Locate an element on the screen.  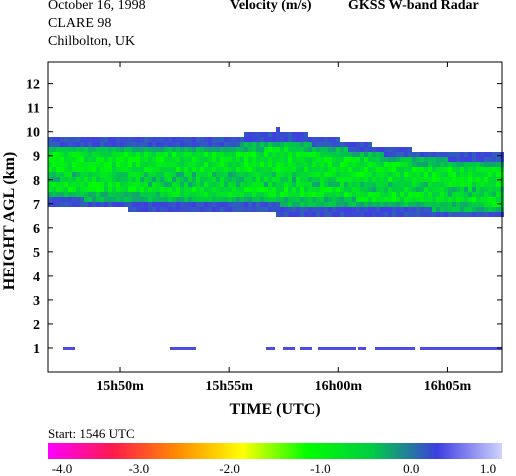
low-echo is located at coordinates (69, 348).